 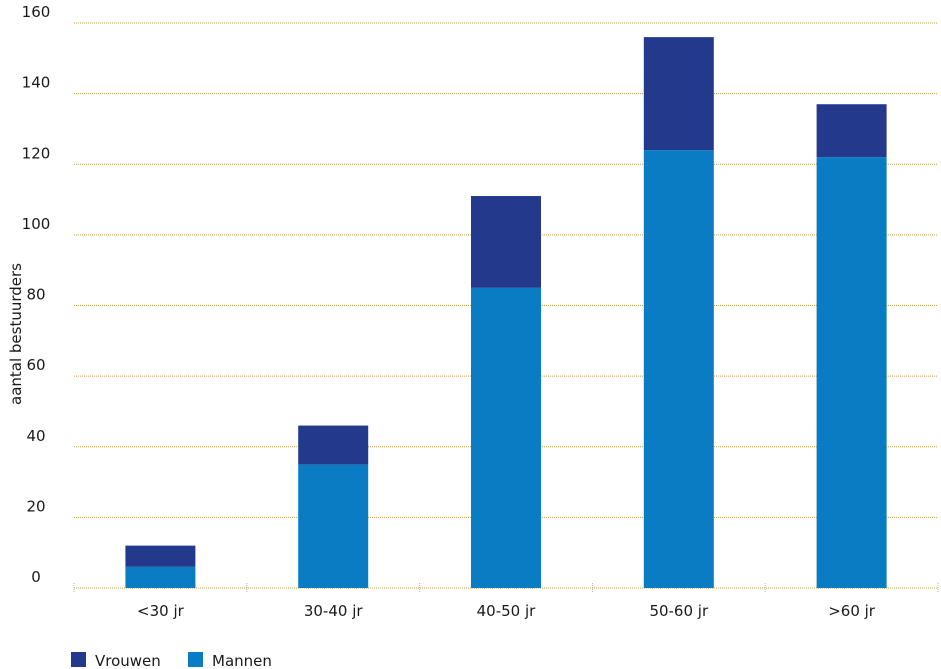 I want to click on y-tick-label: 120, so click(x=36, y=153).